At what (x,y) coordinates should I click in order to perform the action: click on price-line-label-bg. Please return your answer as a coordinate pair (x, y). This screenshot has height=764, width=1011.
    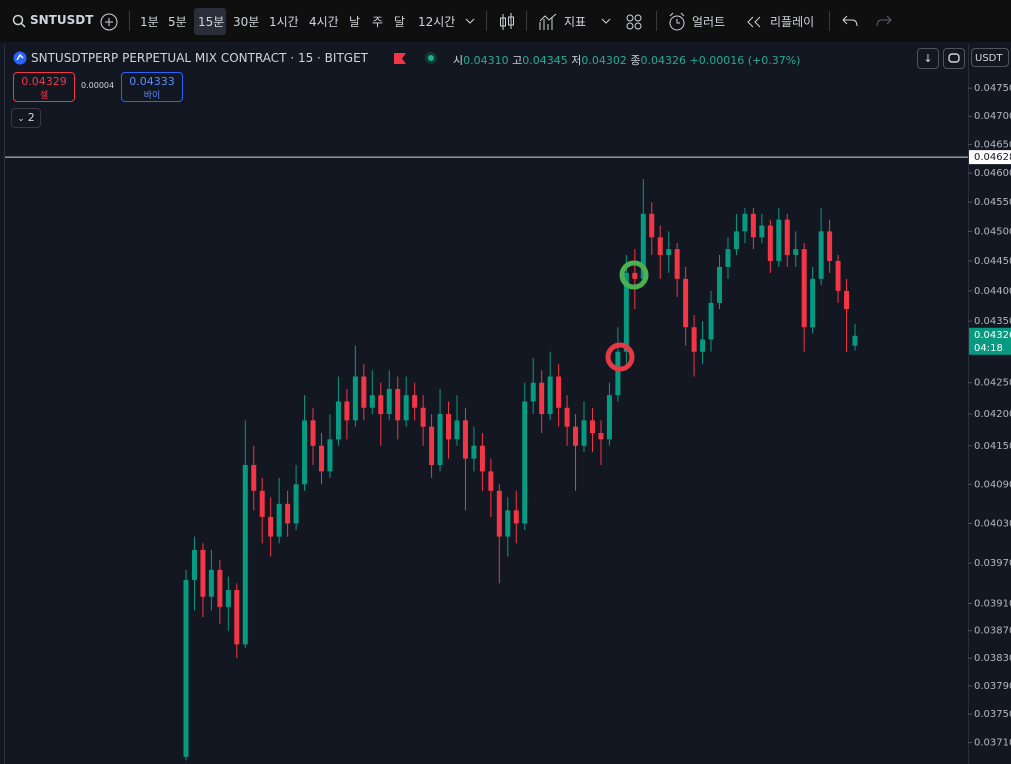
    Looking at the image, I should click on (990, 157).